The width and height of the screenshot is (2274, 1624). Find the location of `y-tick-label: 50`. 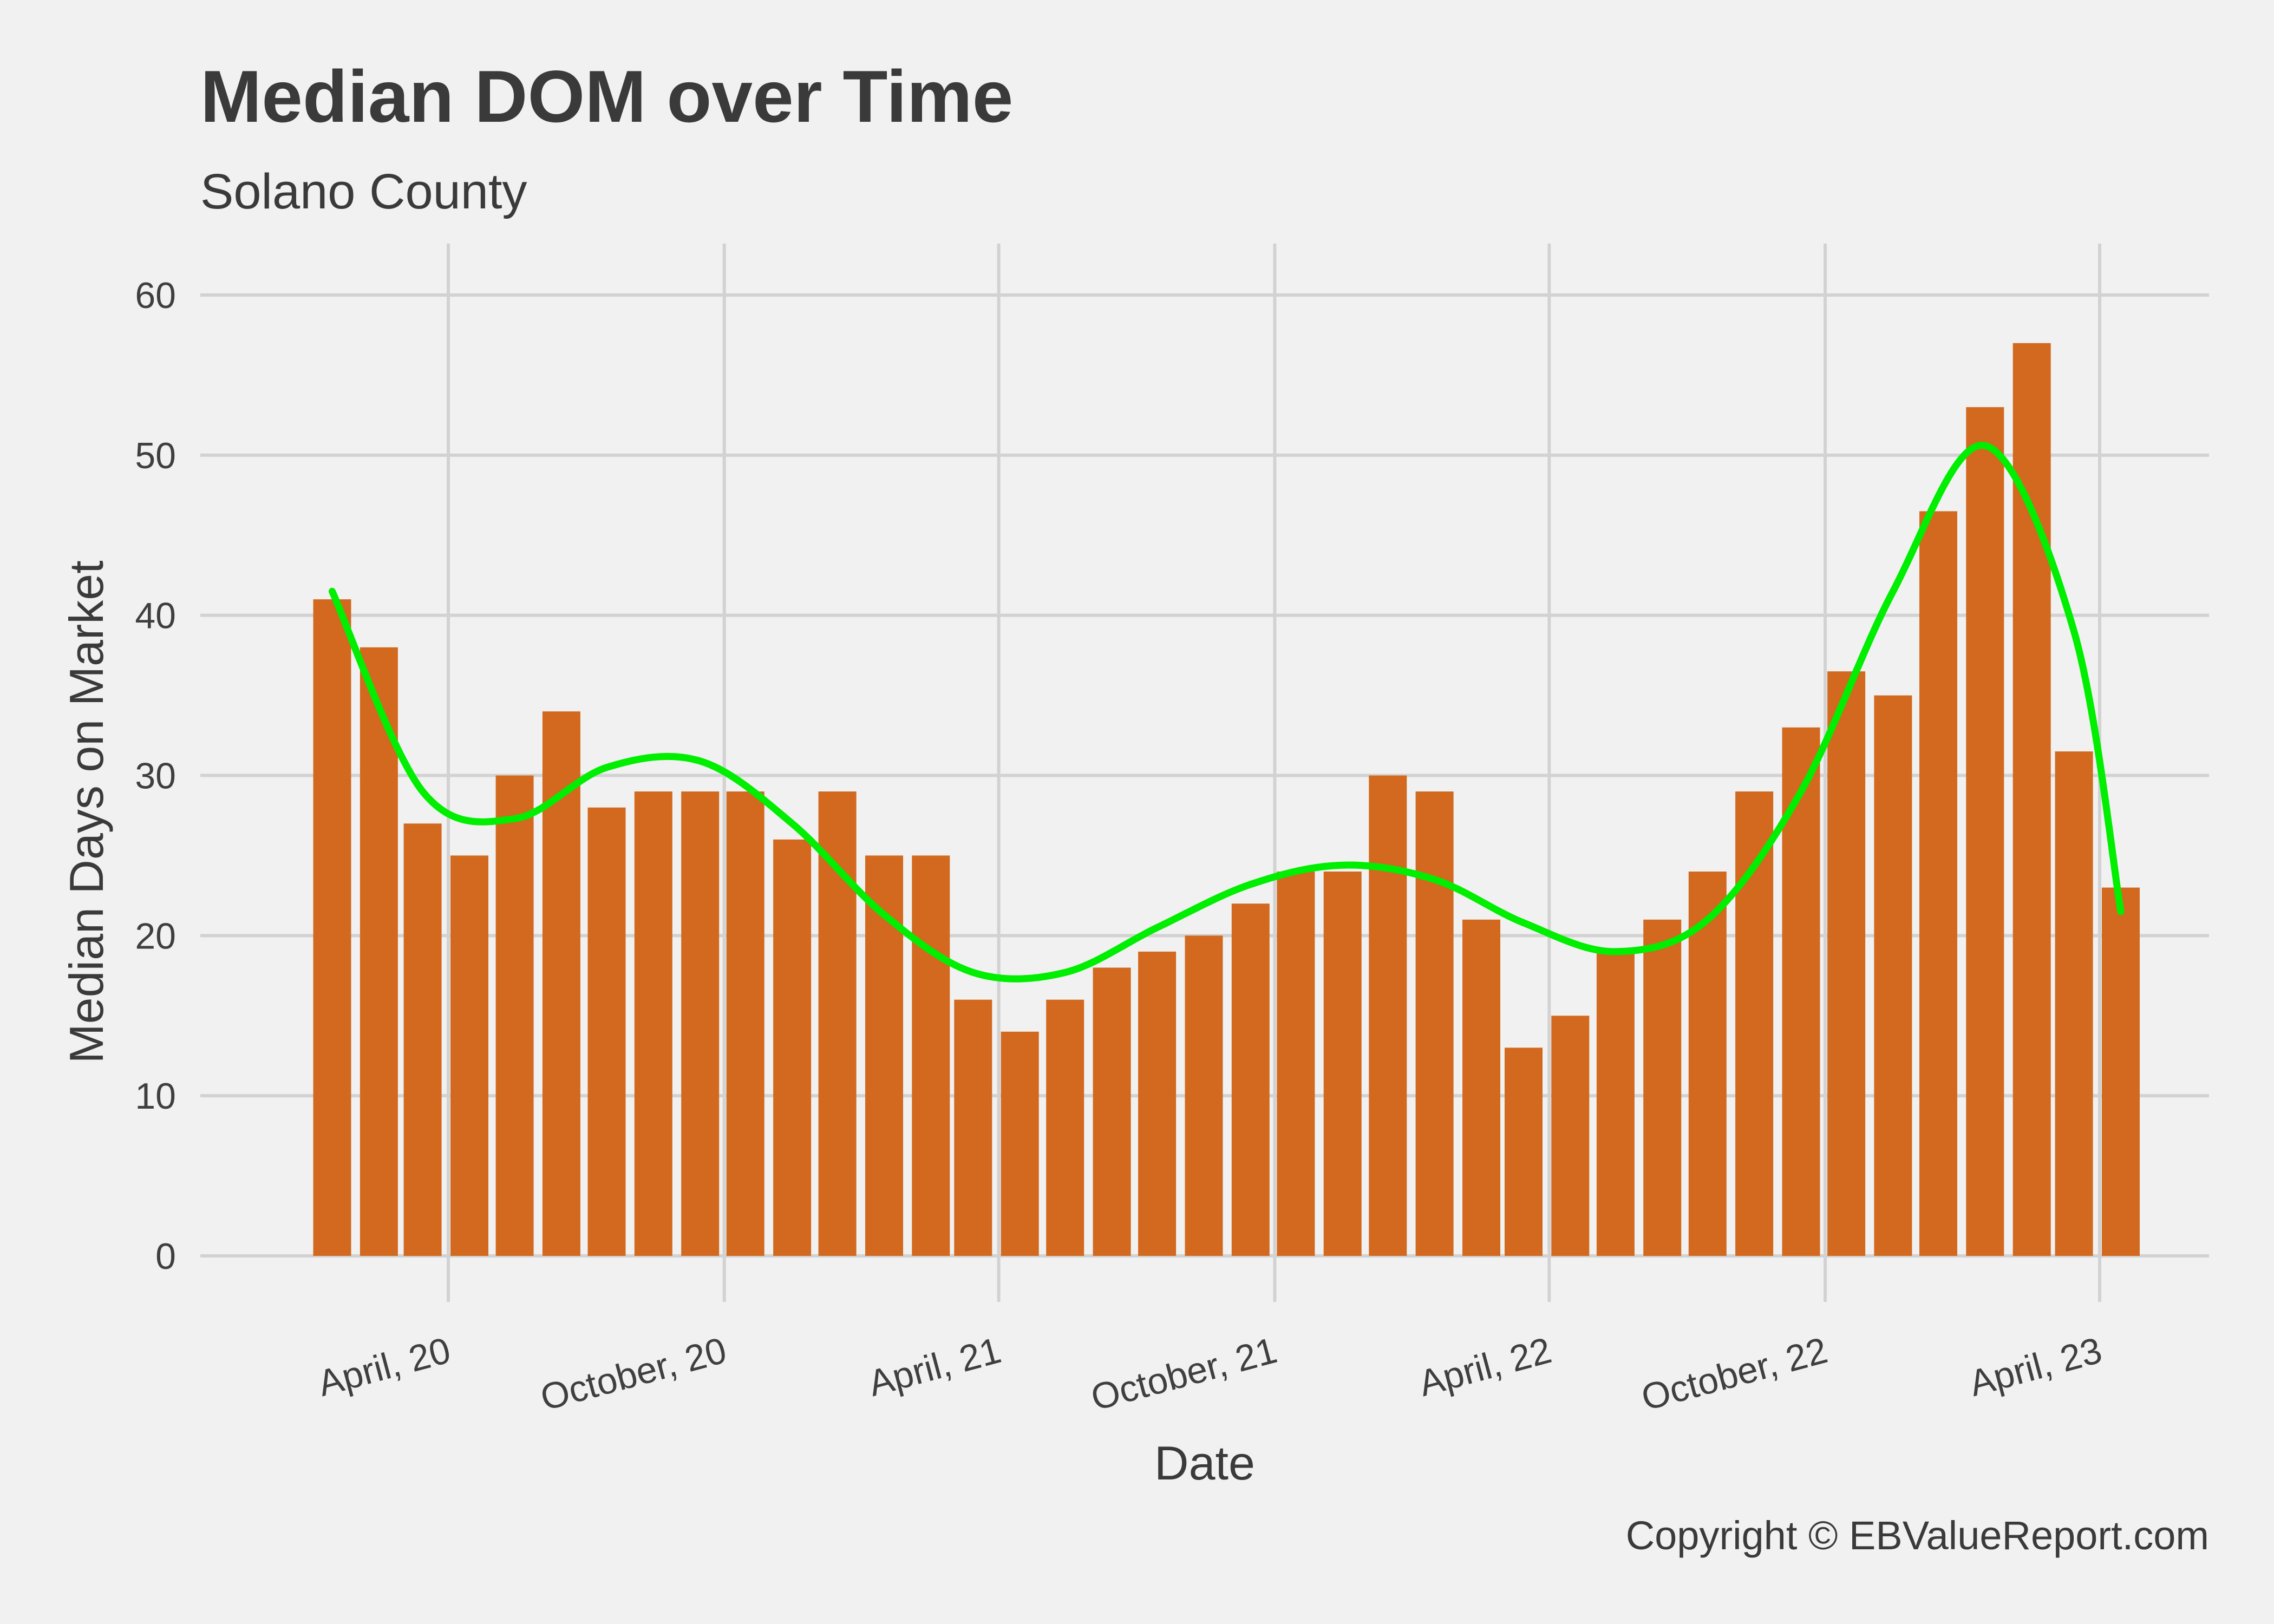

y-tick-label: 50 is located at coordinates (155, 456).